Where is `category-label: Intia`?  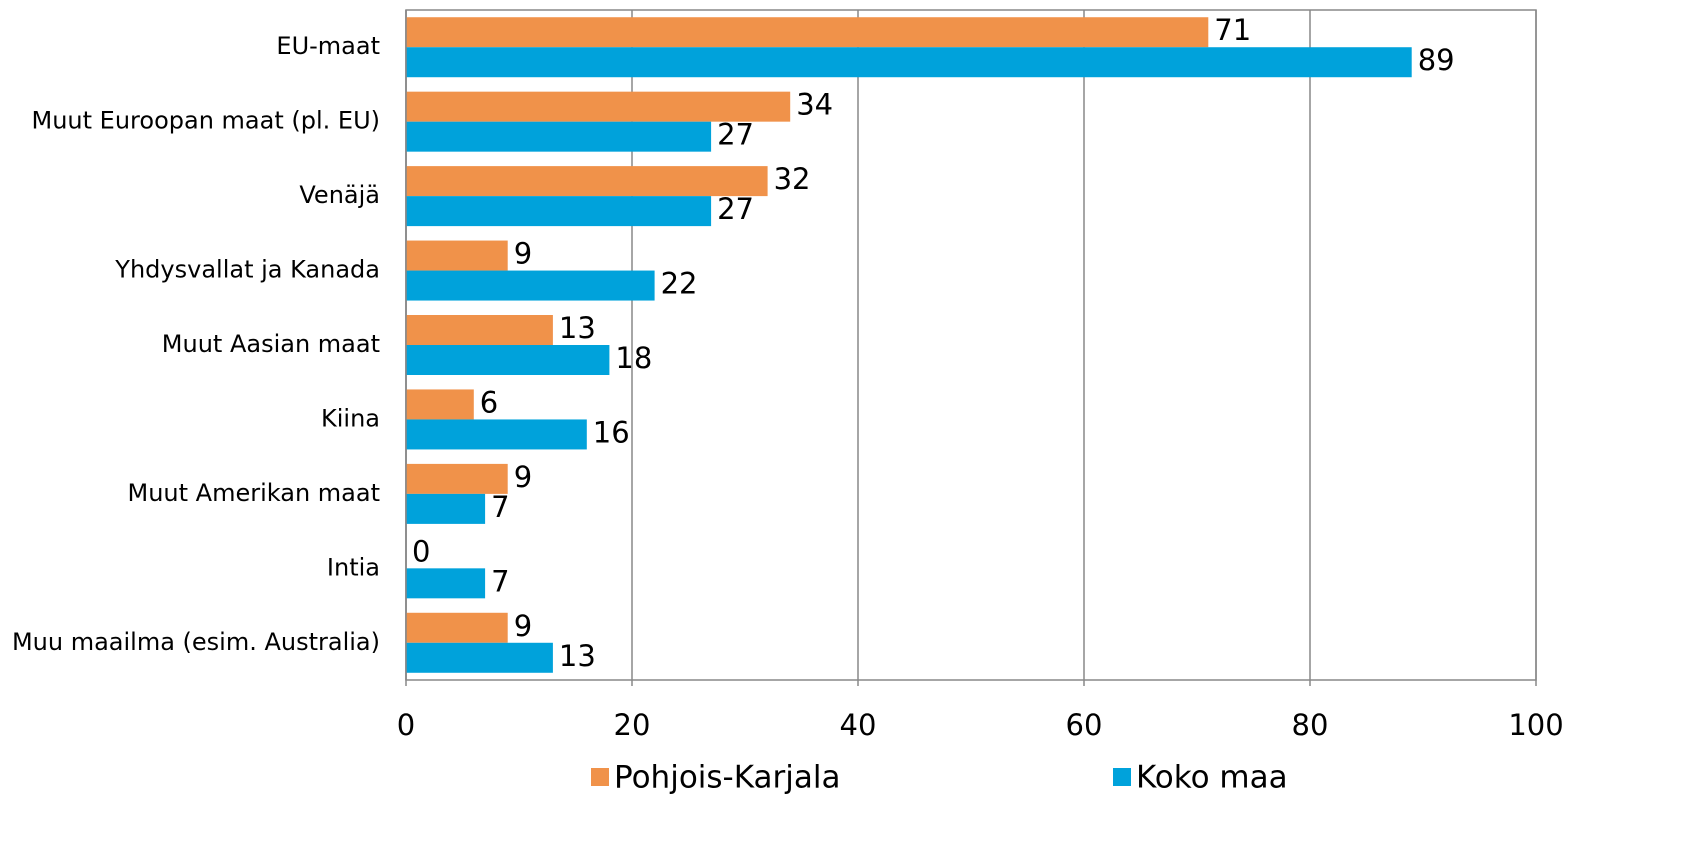 category-label: Intia is located at coordinates (353, 567).